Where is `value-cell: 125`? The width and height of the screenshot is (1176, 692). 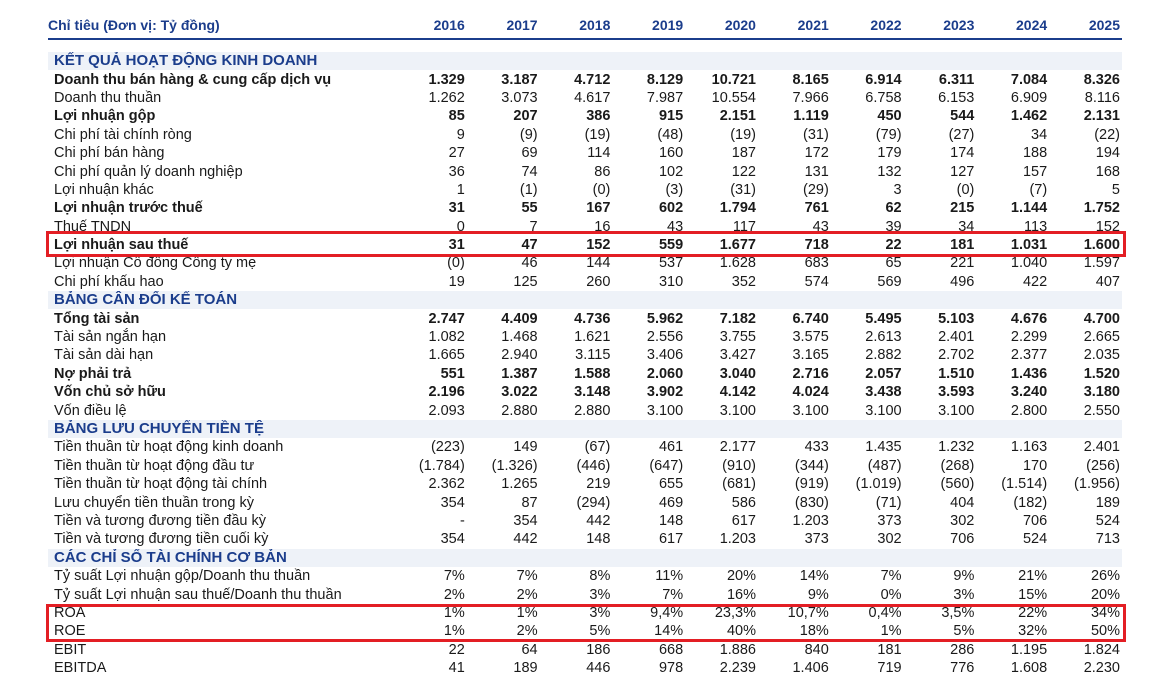
value-cell: 125 is located at coordinates (525, 281).